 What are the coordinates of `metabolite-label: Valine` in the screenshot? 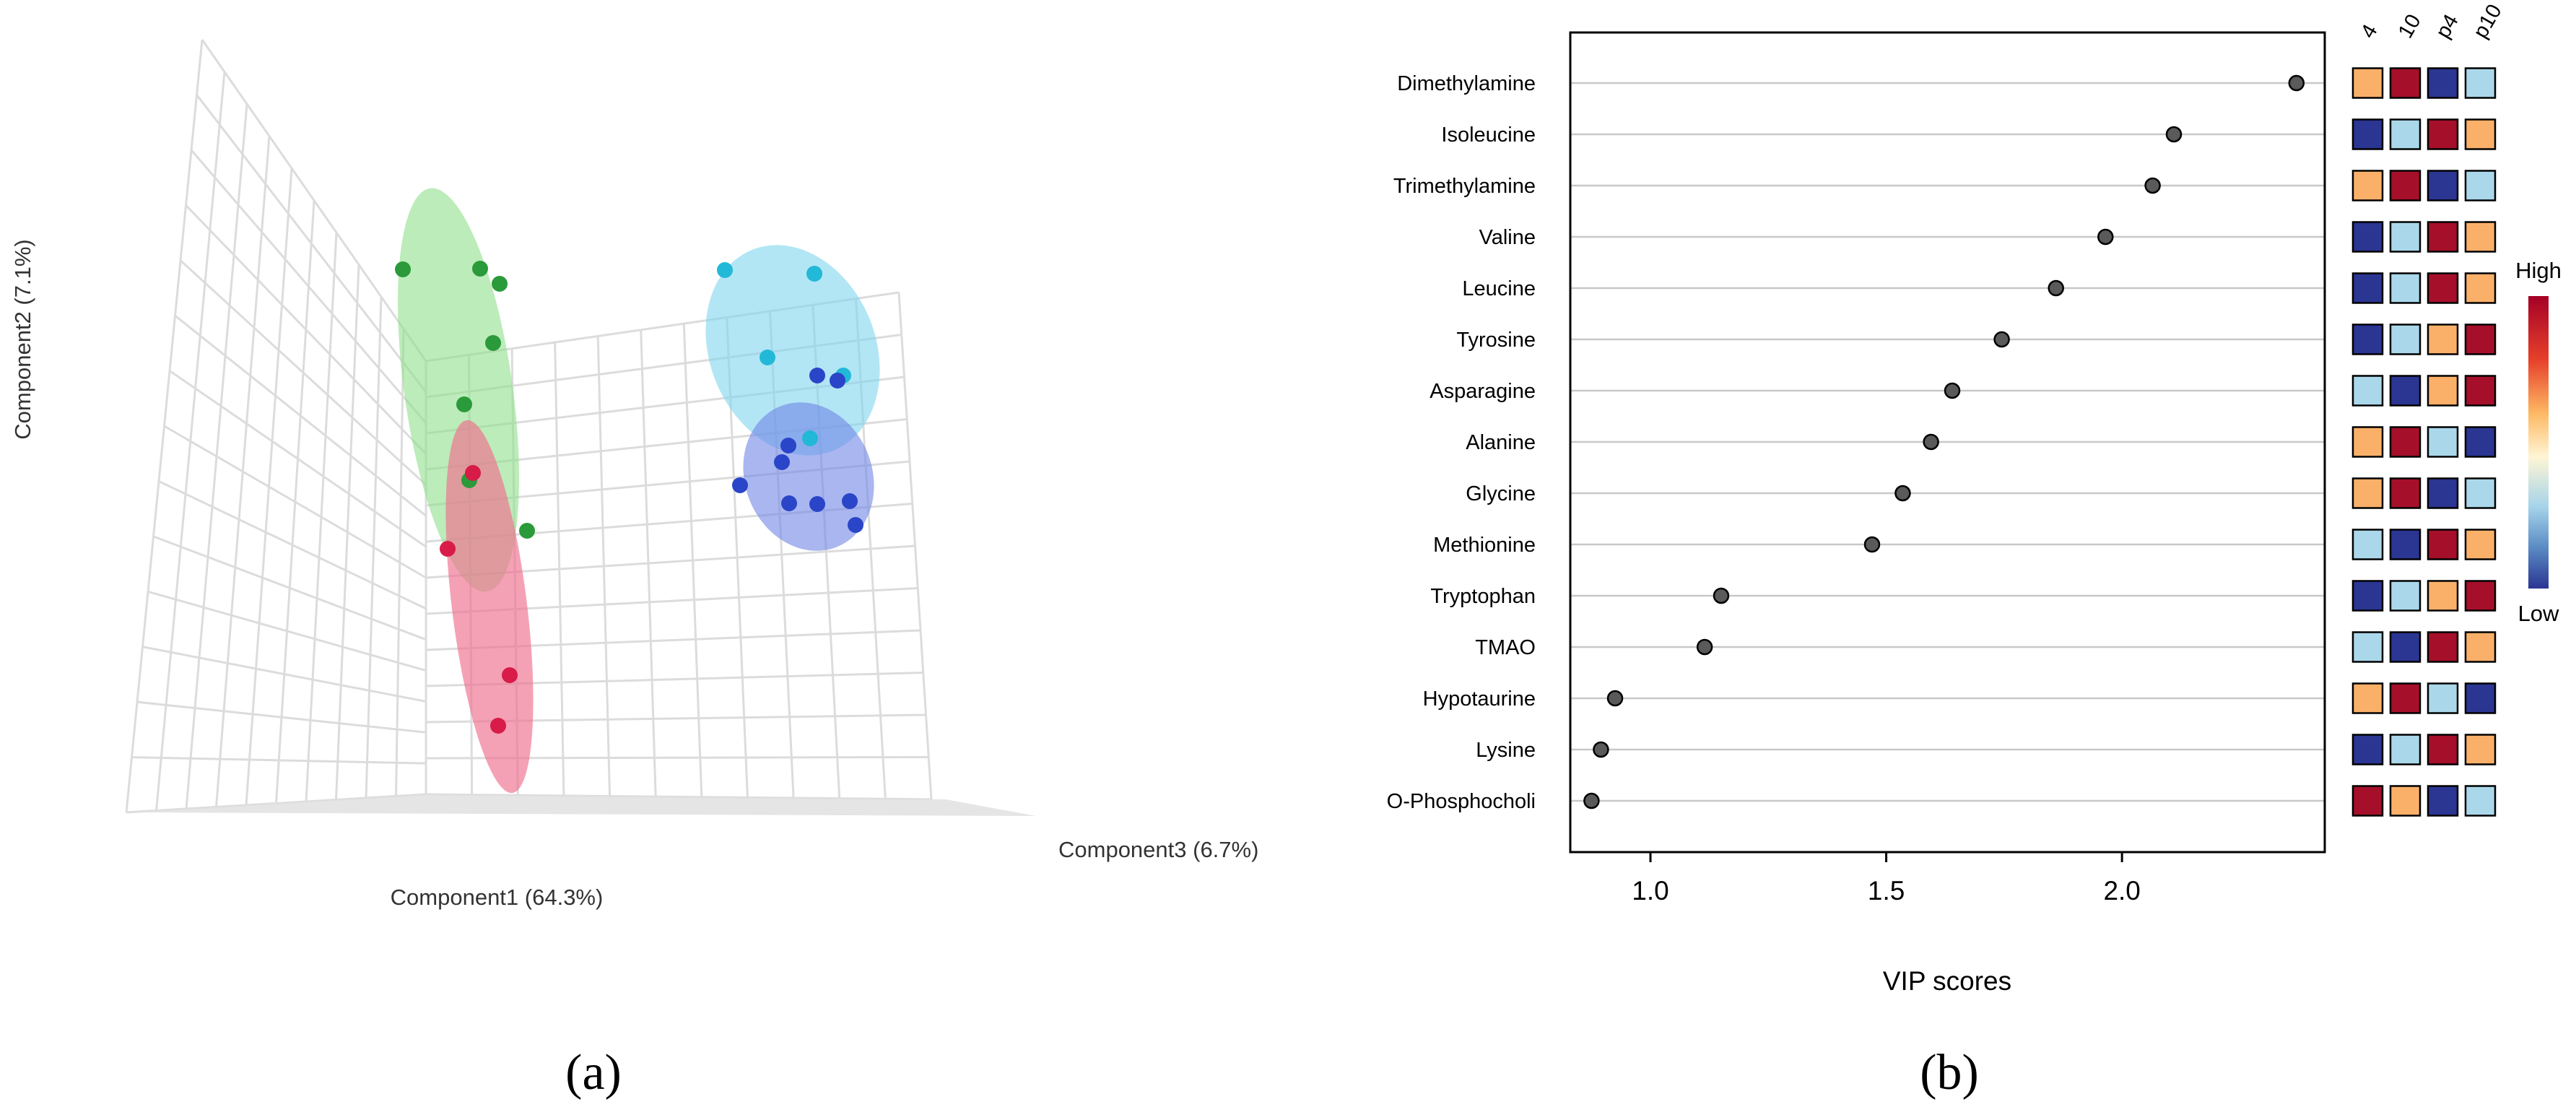 It's located at (1507, 237).